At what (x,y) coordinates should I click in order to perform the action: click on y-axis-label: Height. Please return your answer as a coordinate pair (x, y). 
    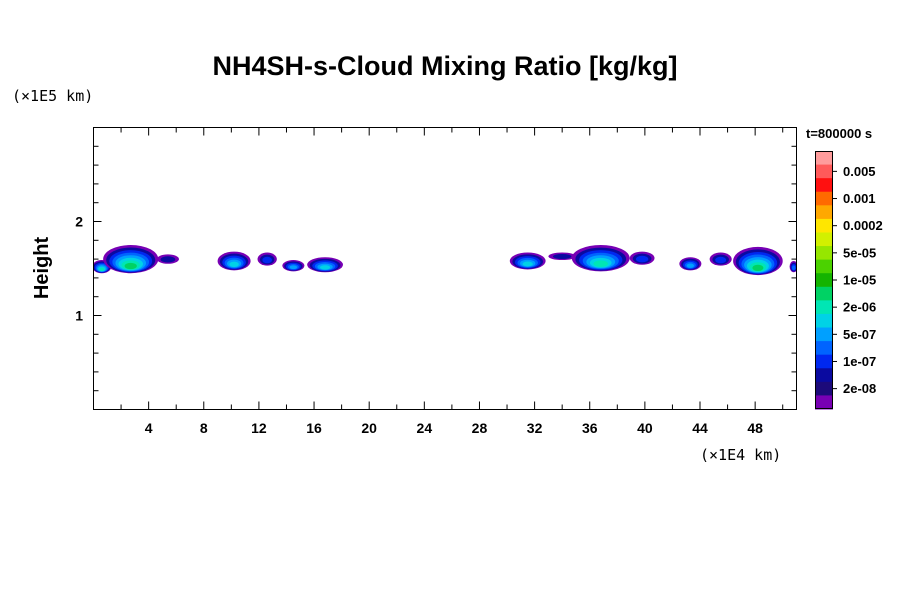
    Looking at the image, I should click on (42, 268).